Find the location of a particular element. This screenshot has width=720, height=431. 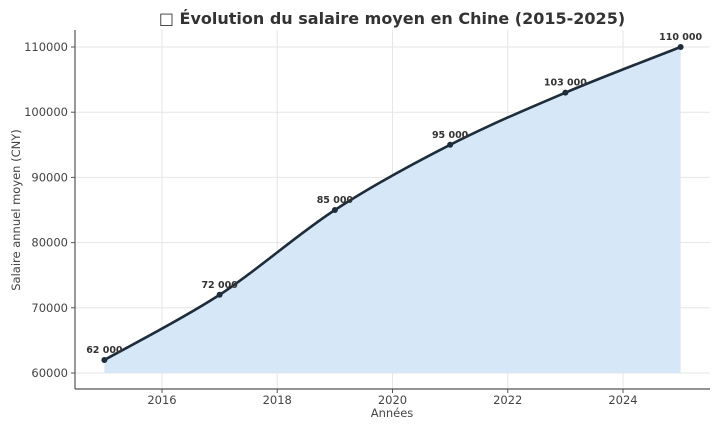

data-label: 62 000 is located at coordinates (104, 350).